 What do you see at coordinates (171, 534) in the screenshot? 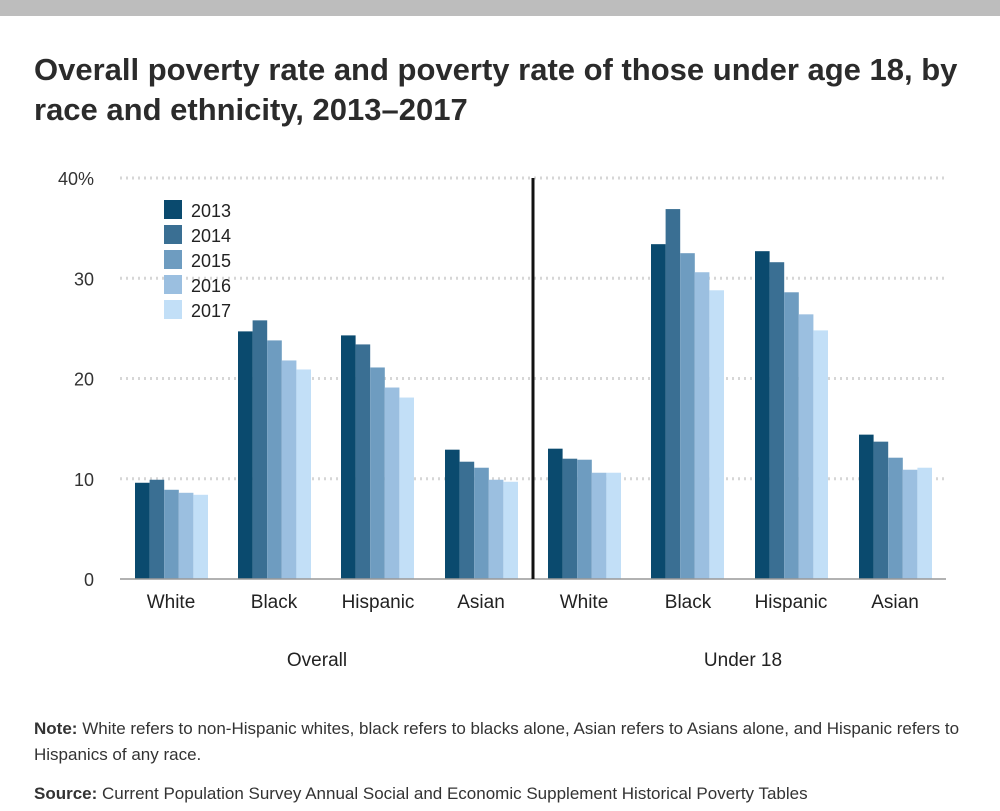
I see `bar-overall-white-2015` at bounding box center [171, 534].